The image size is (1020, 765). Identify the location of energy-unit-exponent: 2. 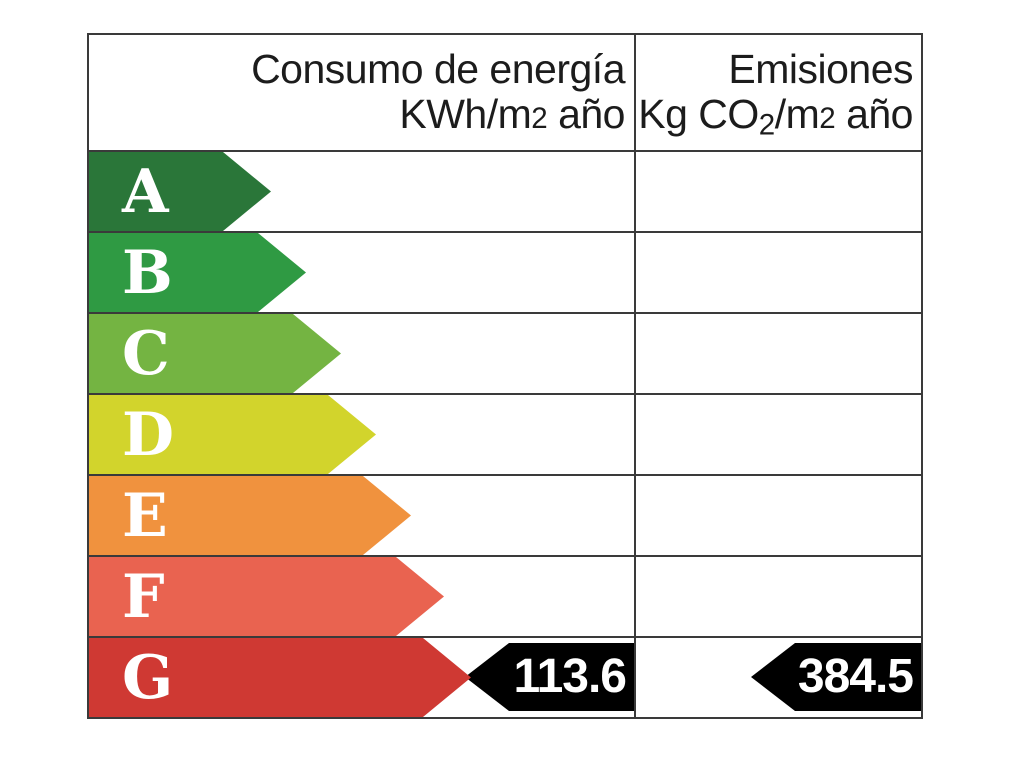
(539, 118).